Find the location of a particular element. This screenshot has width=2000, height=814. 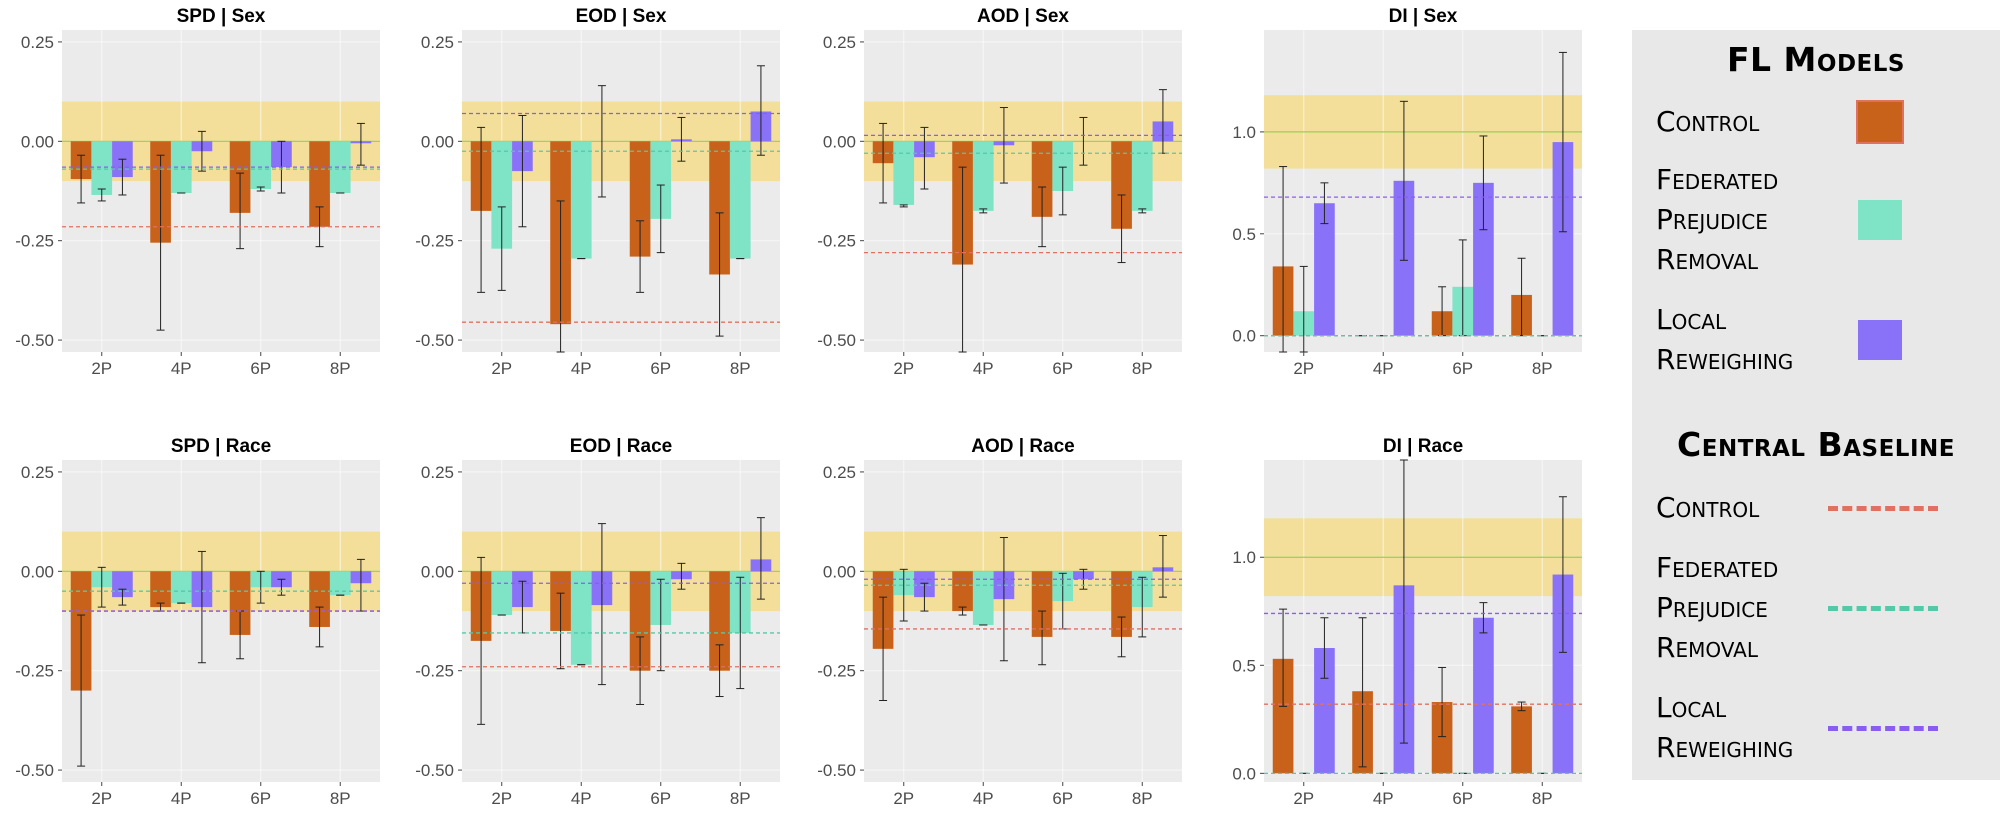

legend-fl-title: FL Models is located at coordinates (1816, 59).